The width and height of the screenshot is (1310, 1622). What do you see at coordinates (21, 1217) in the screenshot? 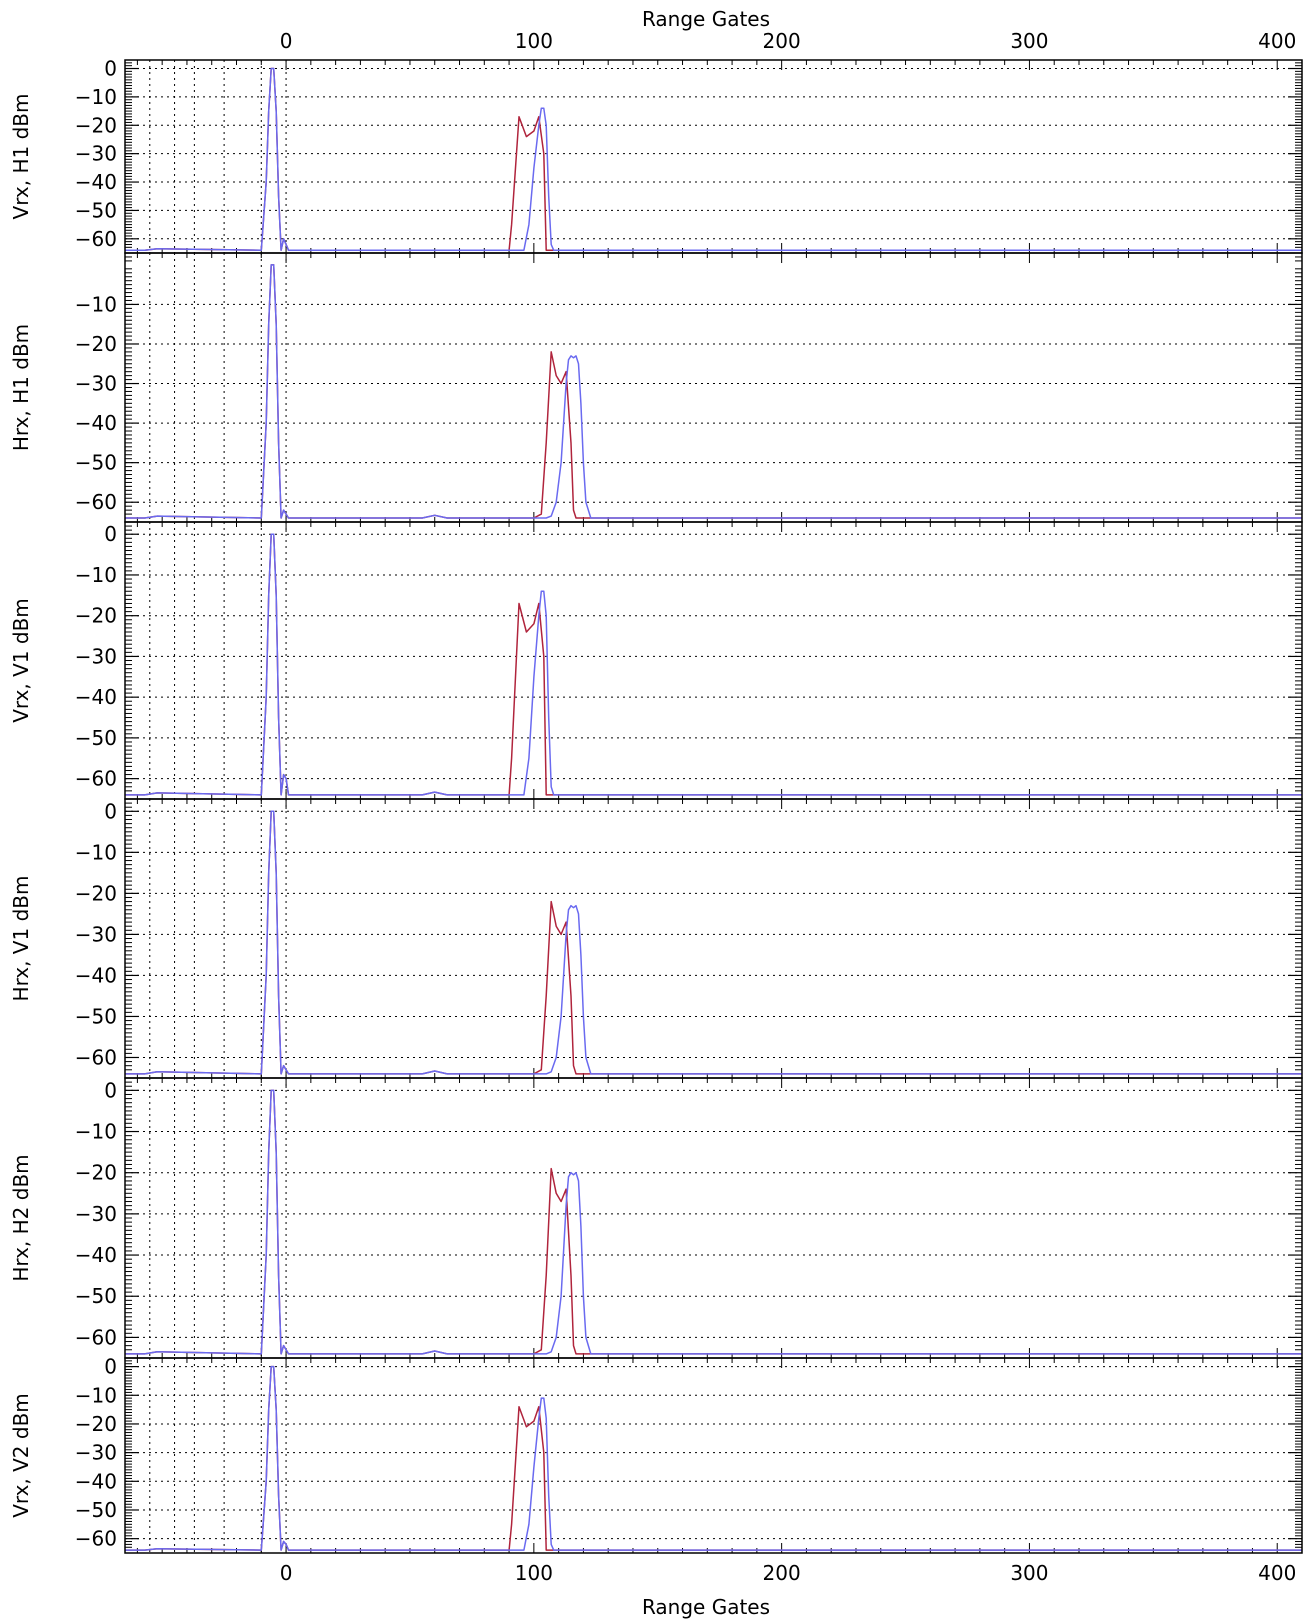
I see `y-axis-label: Hrx, H2 dBm` at bounding box center [21, 1217].